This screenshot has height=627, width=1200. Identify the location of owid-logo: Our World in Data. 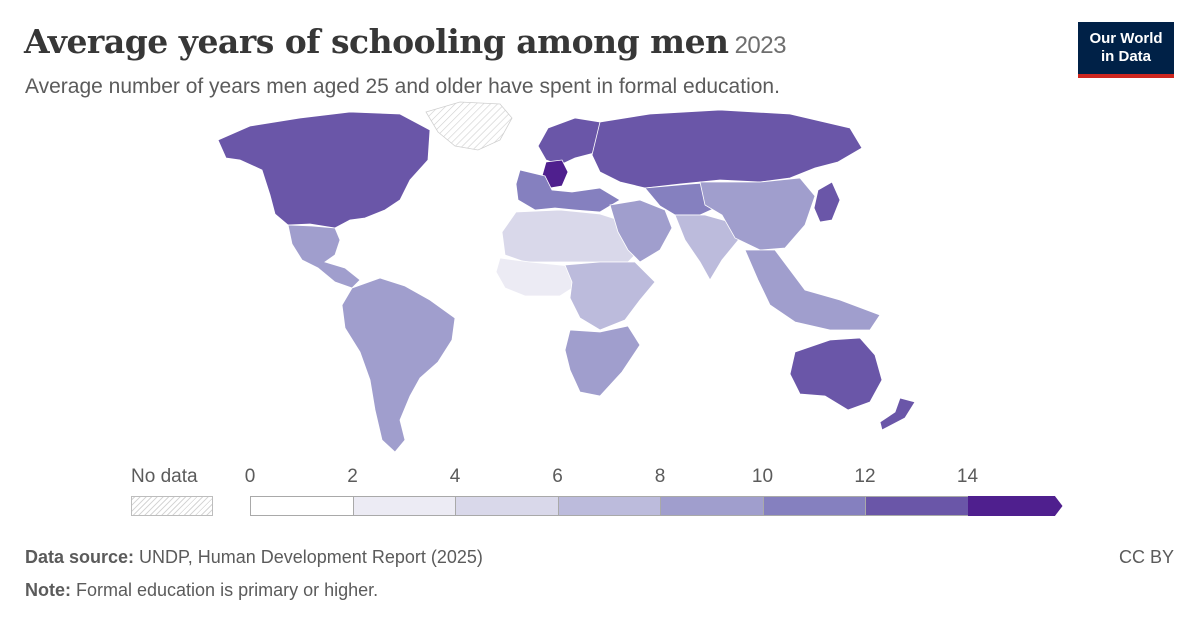
(1126, 50).